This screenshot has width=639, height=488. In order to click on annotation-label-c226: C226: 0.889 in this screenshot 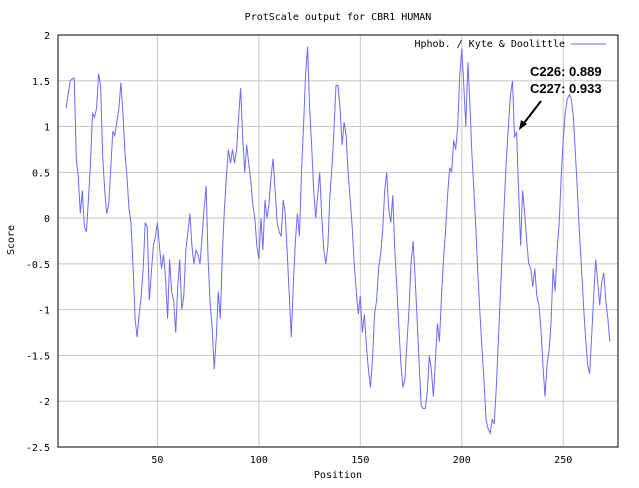, I will do `click(566, 71)`.